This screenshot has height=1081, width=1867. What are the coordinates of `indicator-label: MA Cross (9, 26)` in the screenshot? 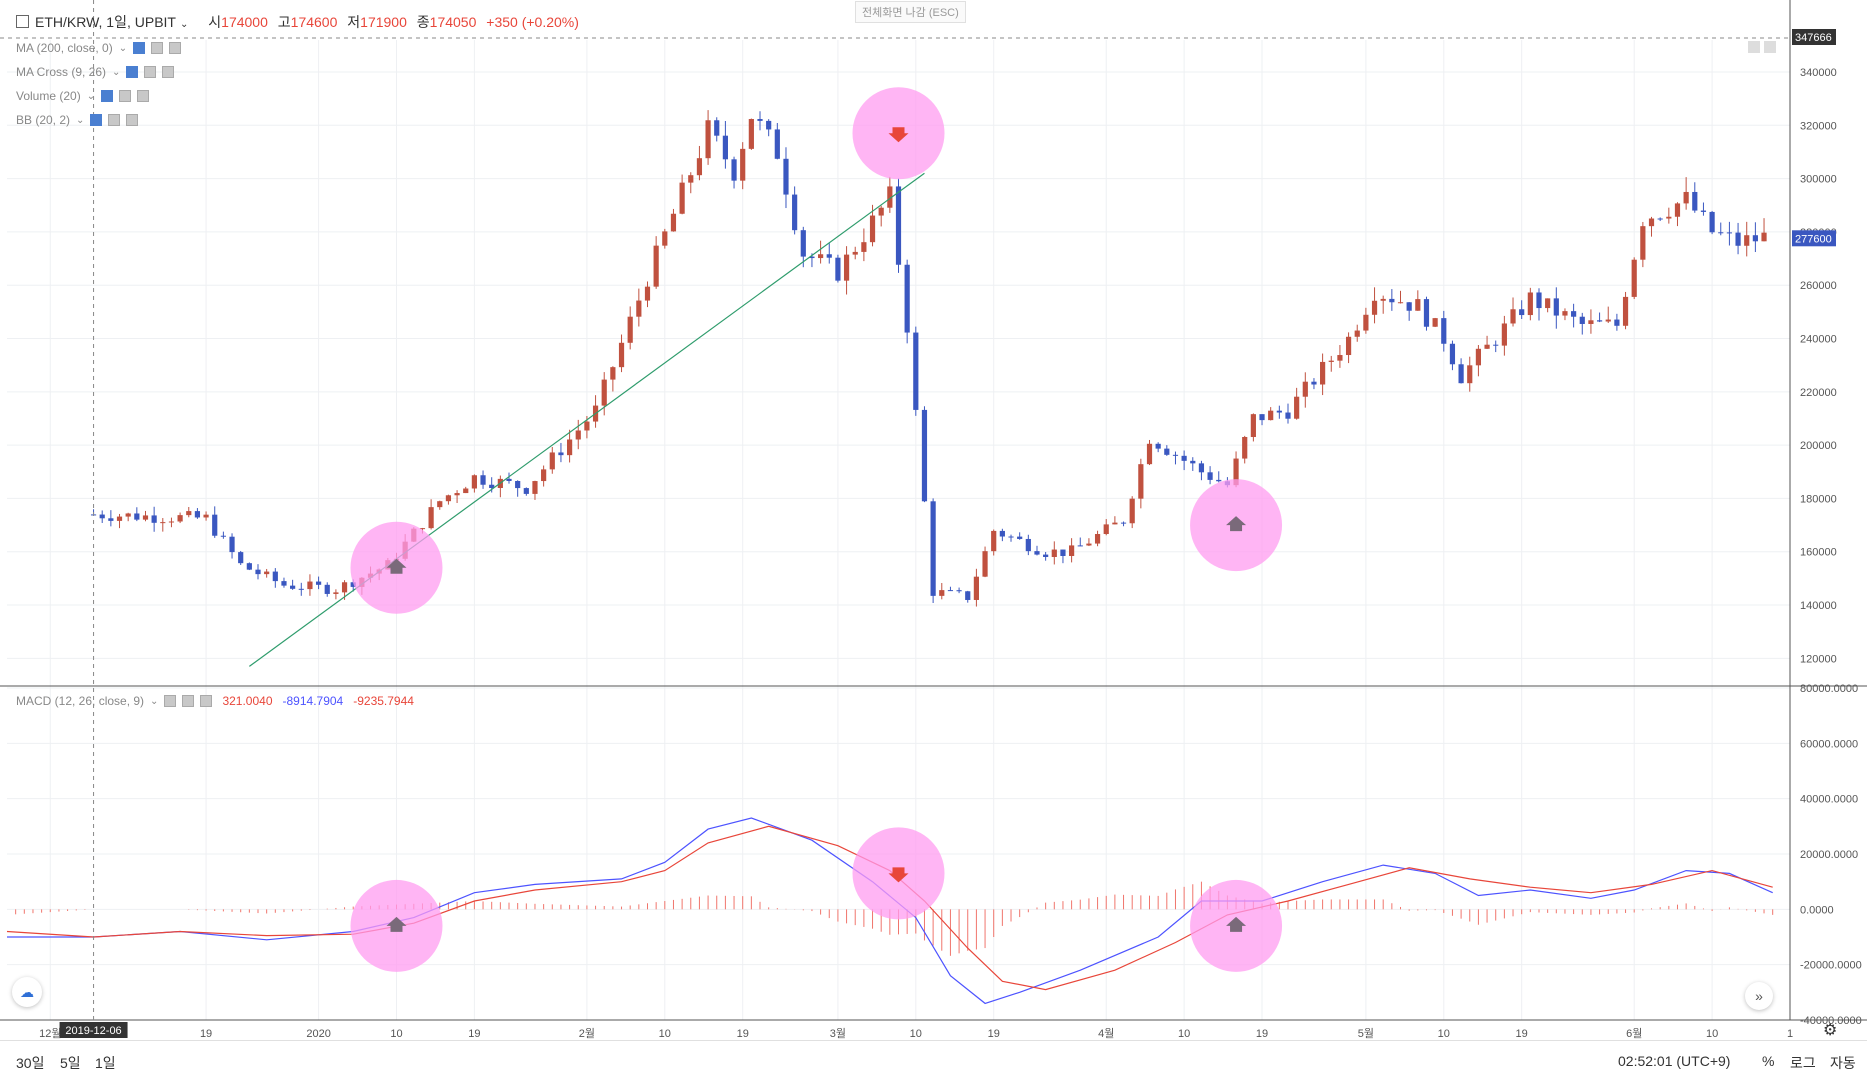 It's located at (61, 72).